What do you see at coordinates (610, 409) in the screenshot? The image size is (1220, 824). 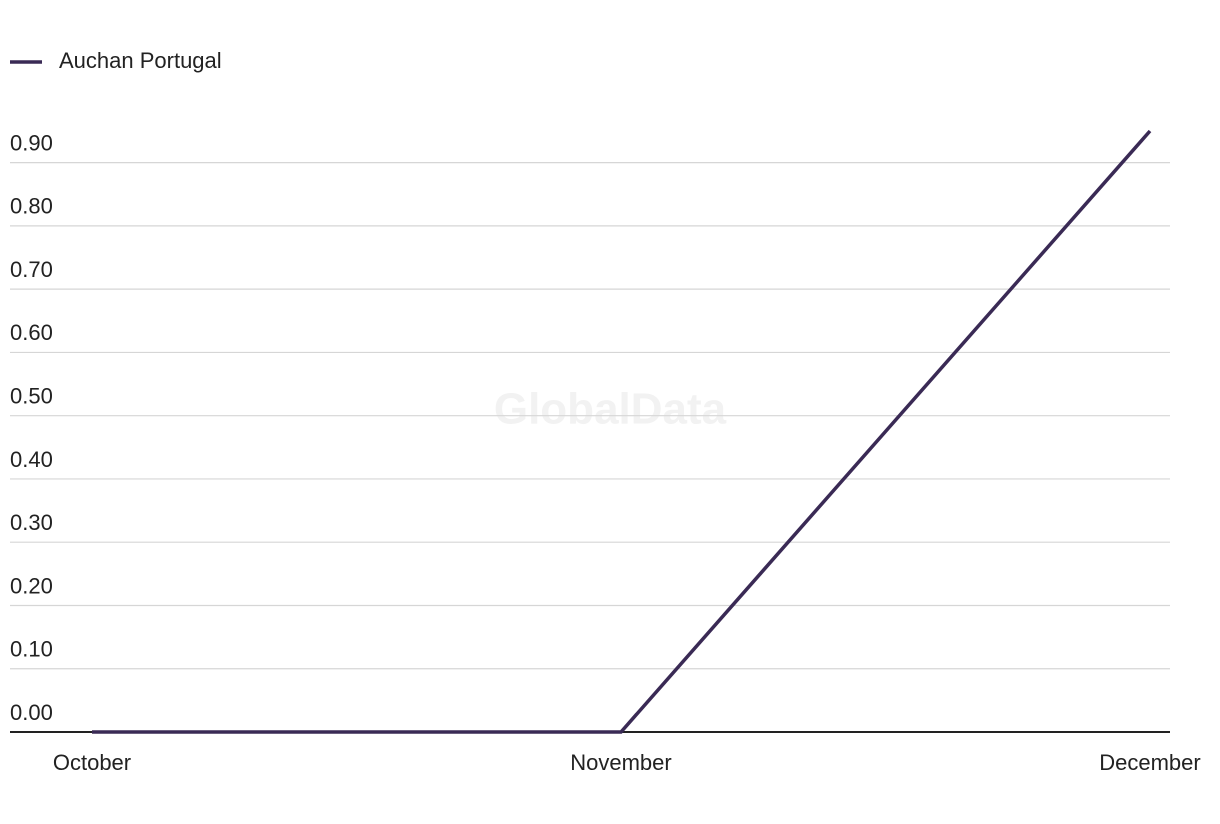 I see `watermark: GlobalData` at bounding box center [610, 409].